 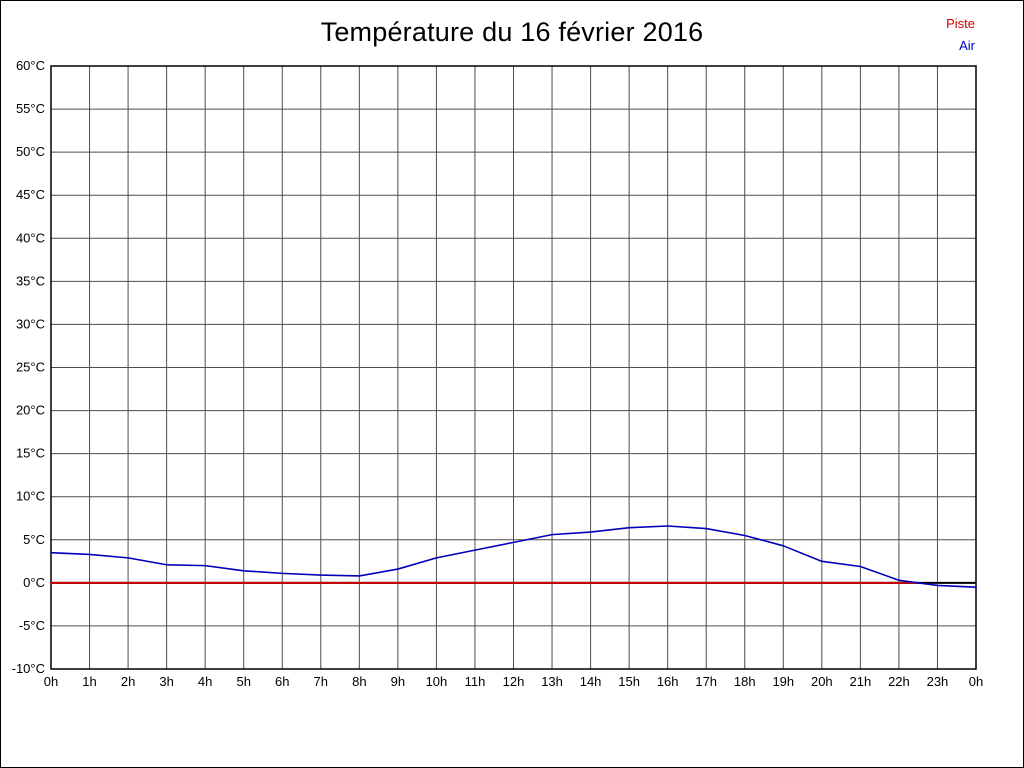 I want to click on x-tick-label: 10h, so click(x=437, y=681).